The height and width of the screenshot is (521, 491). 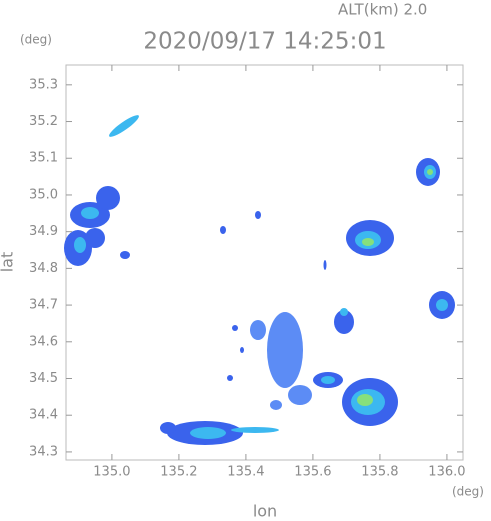 What do you see at coordinates (43, 268) in the screenshot?
I see `y-tick-label: 34.8` at bounding box center [43, 268].